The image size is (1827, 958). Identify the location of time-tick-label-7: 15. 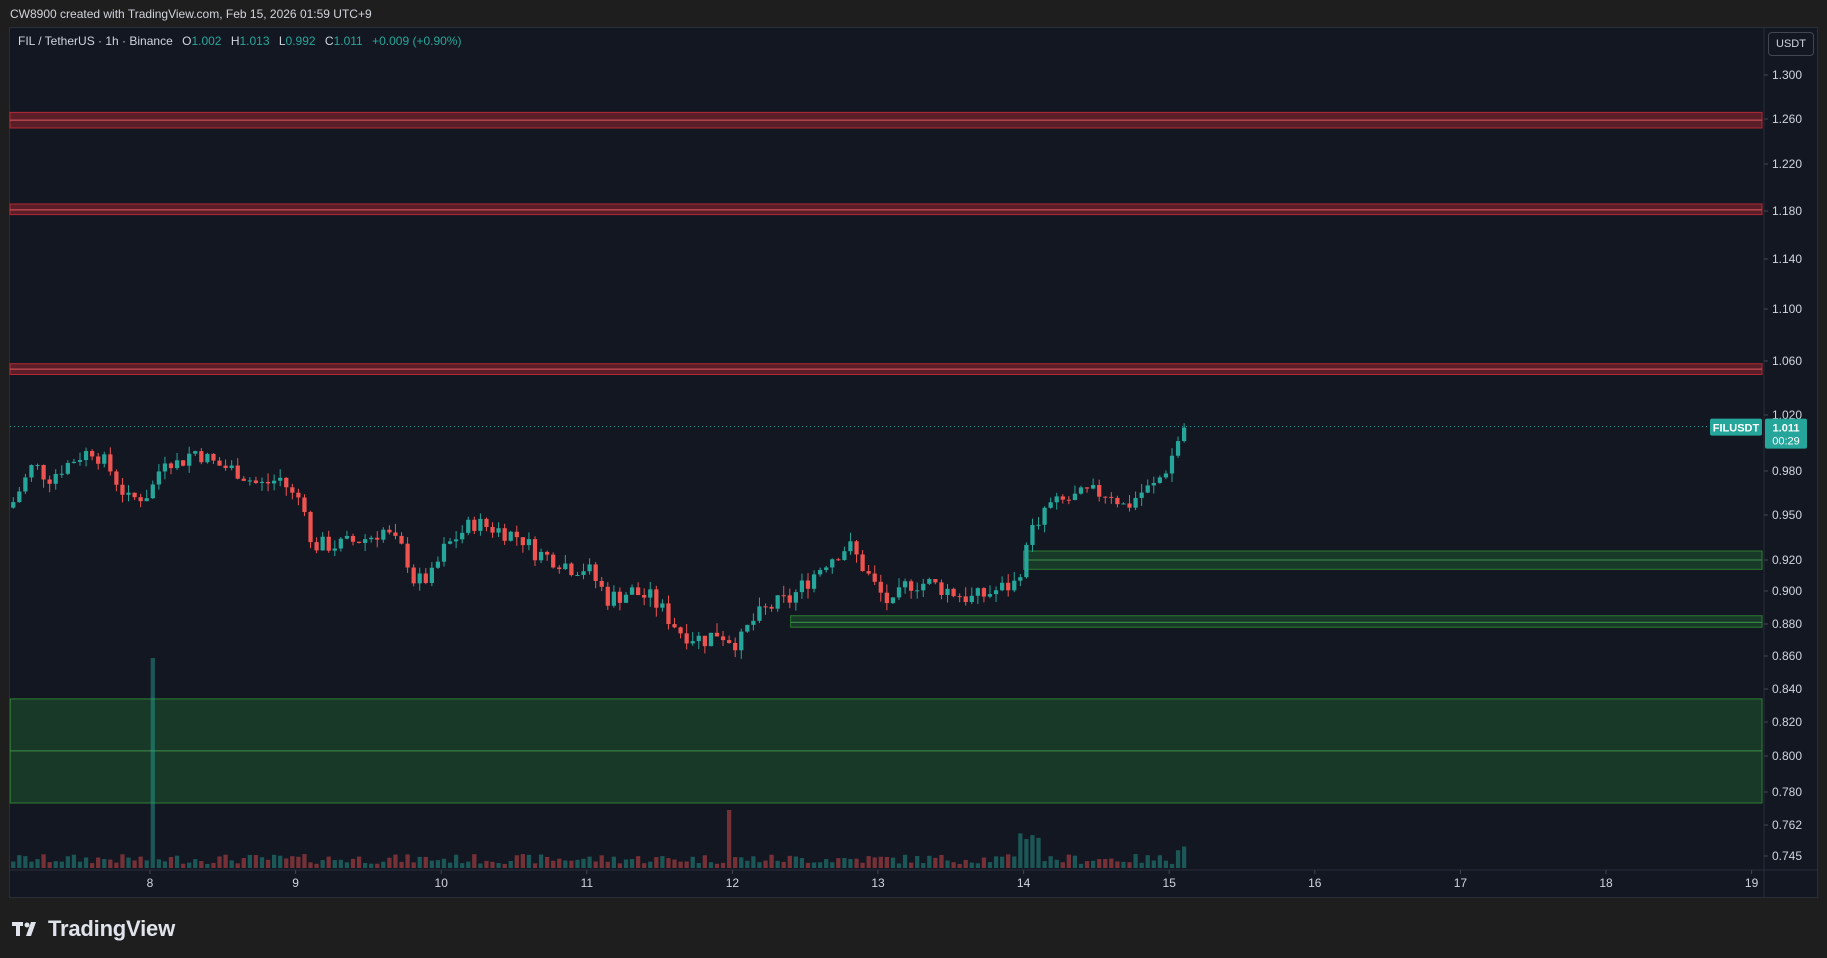
(1170, 883).